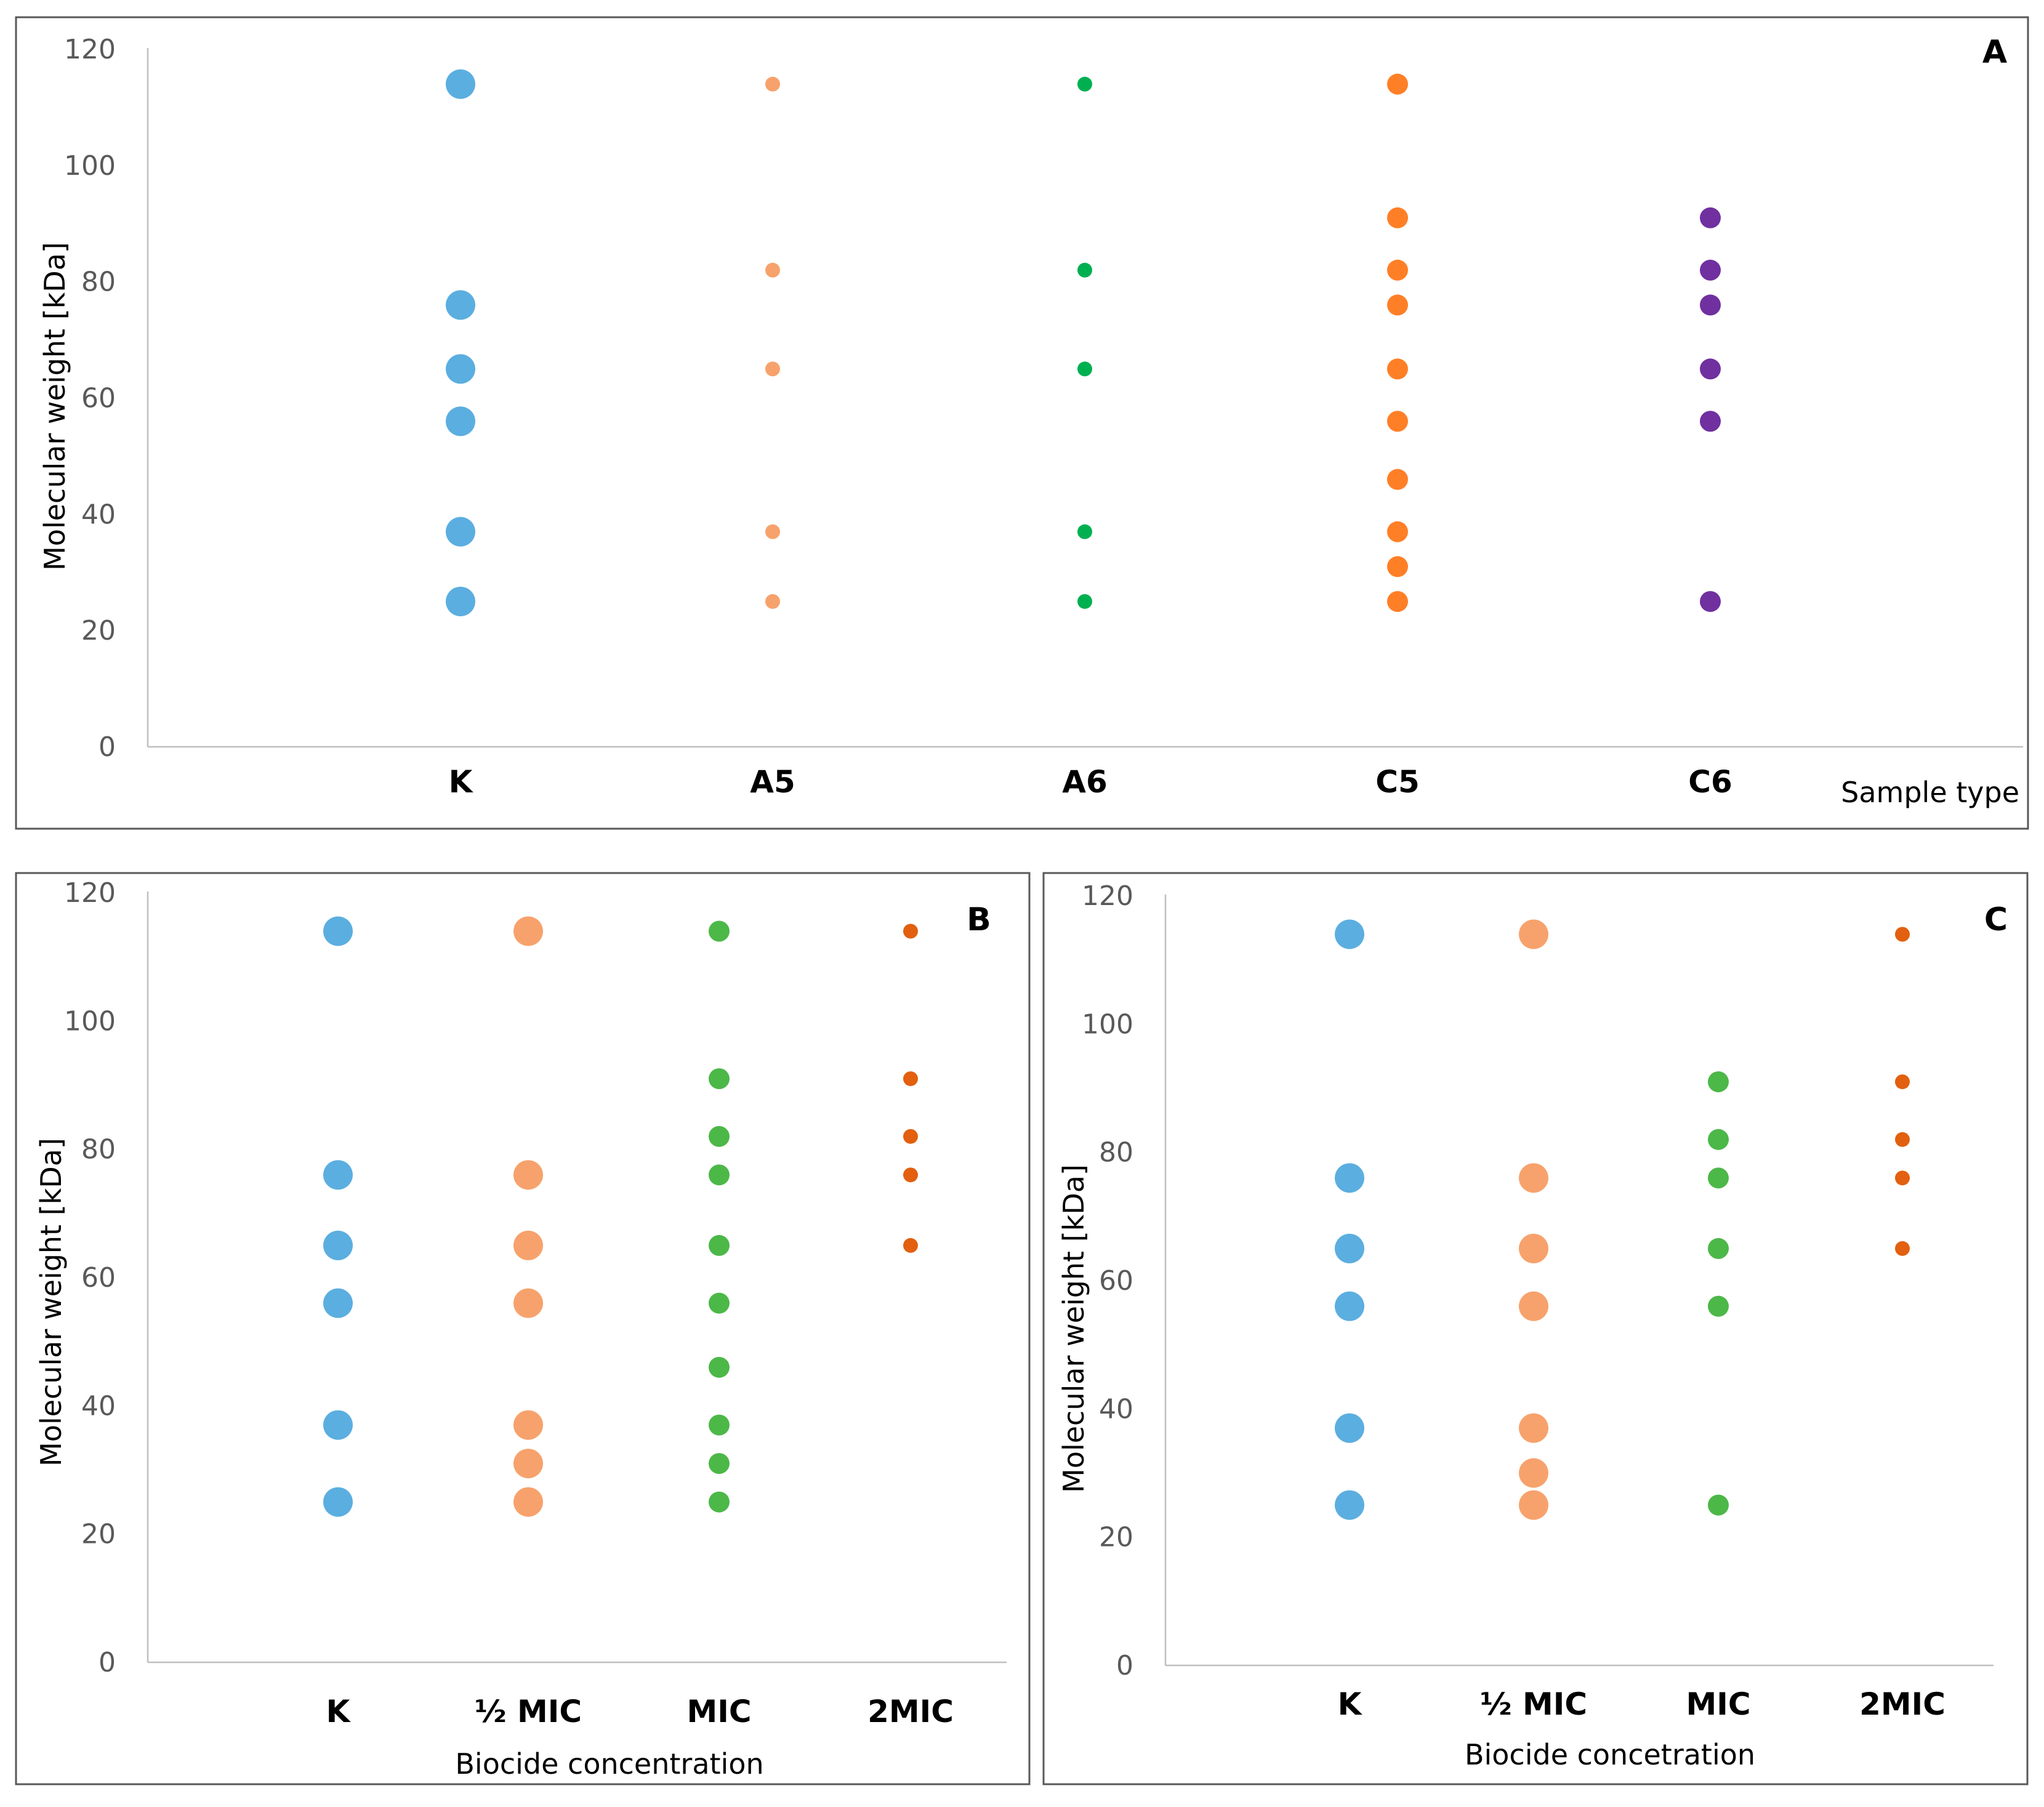 The width and height of the screenshot is (2044, 1807). I want to click on x-tick-label-c6: C6, so click(1710, 782).